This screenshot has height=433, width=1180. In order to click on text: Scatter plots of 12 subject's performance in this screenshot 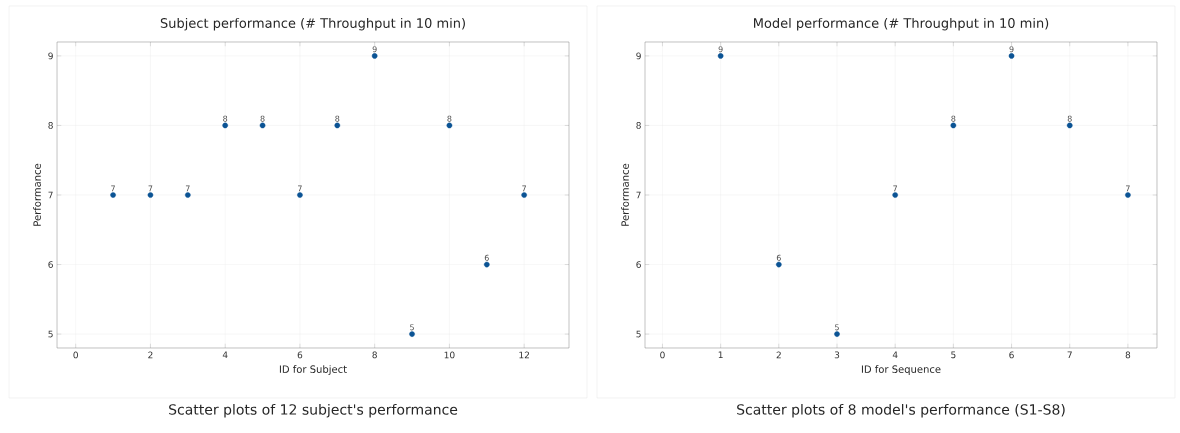, I will do `click(313, 410)`.